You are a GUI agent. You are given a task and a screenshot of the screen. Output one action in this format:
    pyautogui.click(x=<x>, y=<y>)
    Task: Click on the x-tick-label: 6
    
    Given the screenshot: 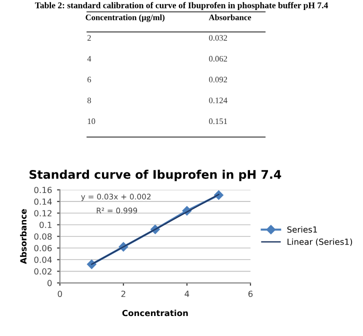 What is the action you would take?
    pyautogui.click(x=250, y=293)
    